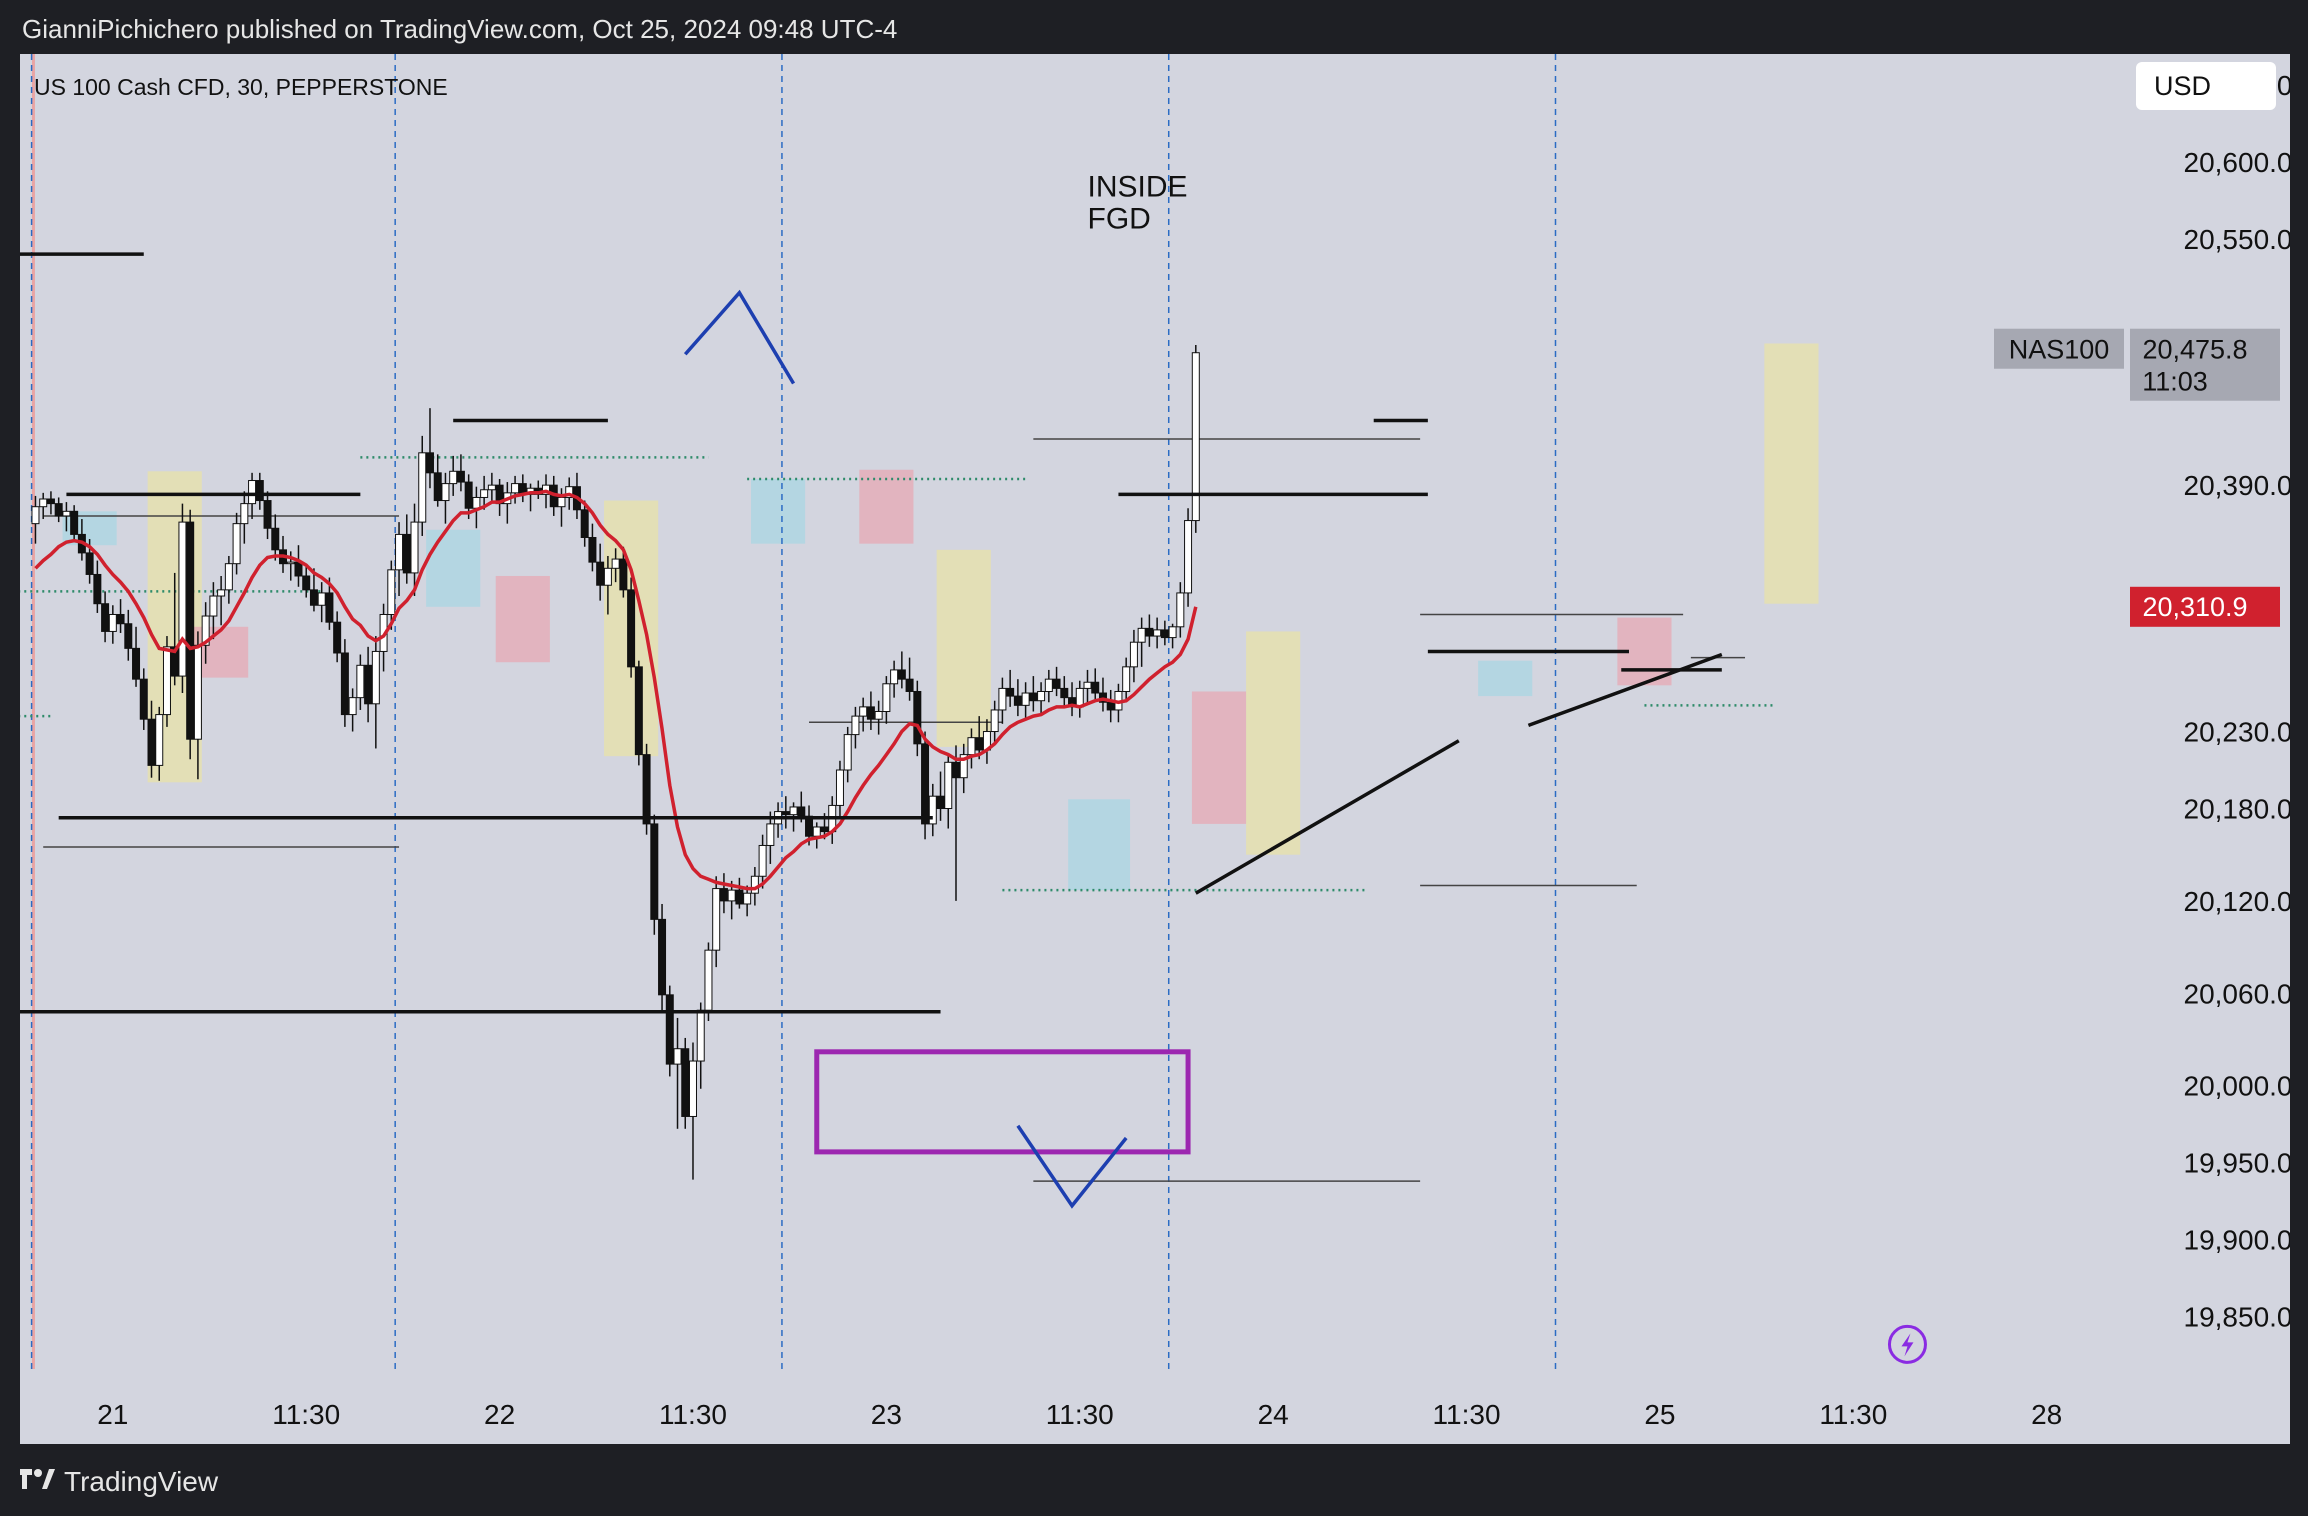 Image resolution: width=2308 pixels, height=1516 pixels. I want to click on lightning-bolt-icon, so click(1907, 1345).